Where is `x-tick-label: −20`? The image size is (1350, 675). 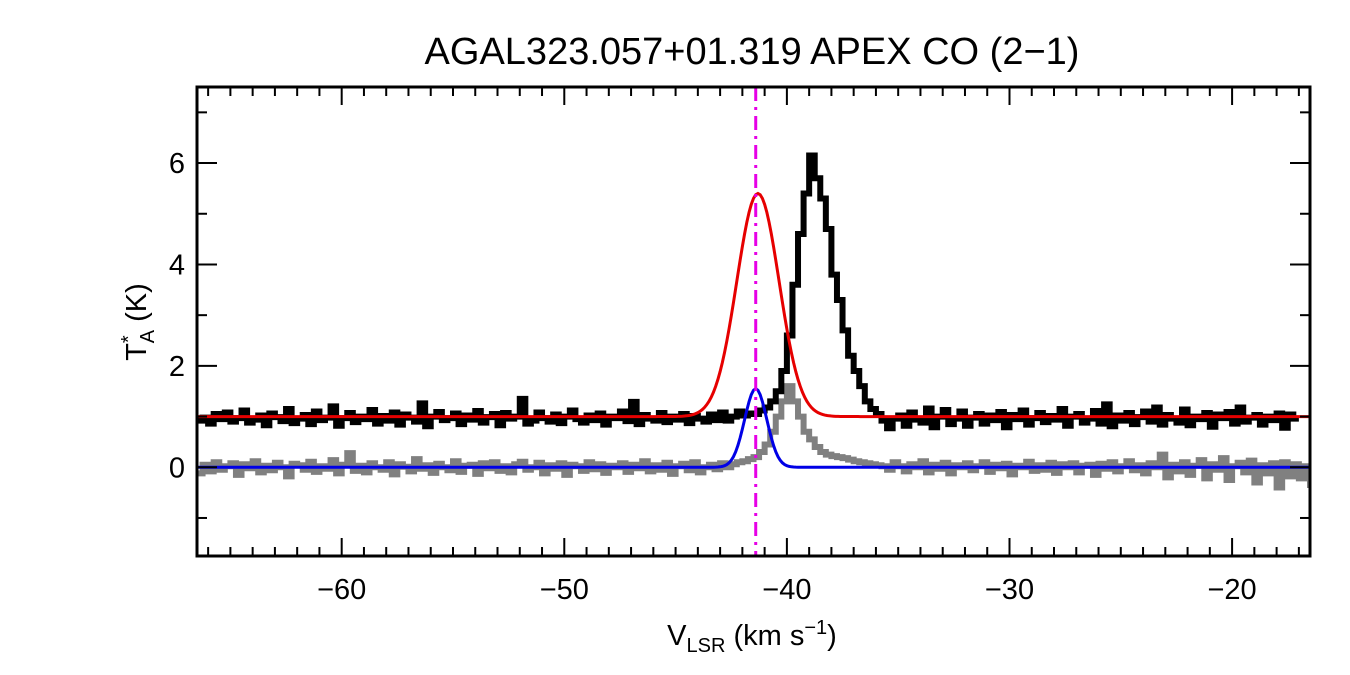
x-tick-label: −20 is located at coordinates (1231, 590).